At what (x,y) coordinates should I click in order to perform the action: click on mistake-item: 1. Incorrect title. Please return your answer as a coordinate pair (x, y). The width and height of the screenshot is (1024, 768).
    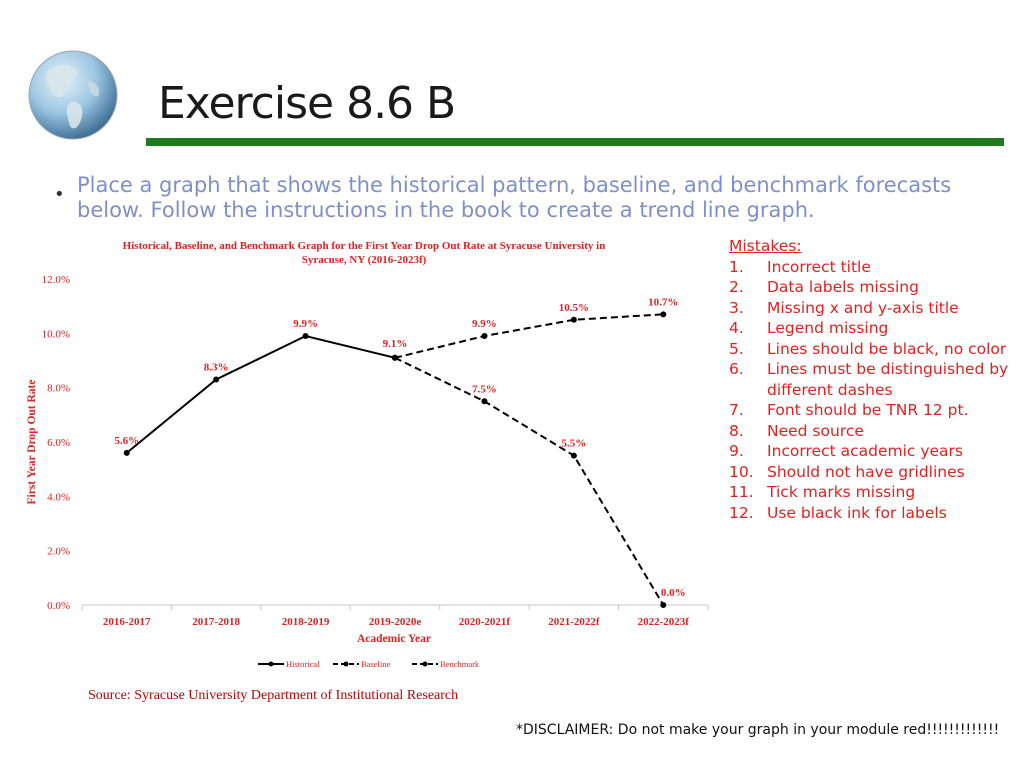
    Looking at the image, I should click on (876, 267).